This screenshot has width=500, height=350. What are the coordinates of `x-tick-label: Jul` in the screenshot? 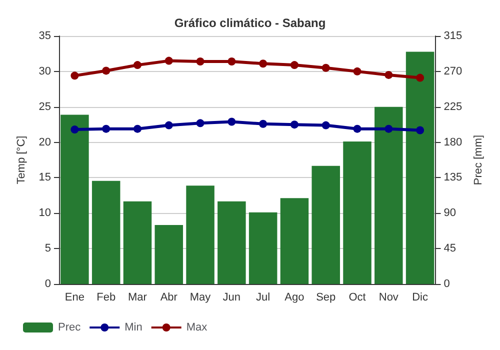 It's located at (263, 298).